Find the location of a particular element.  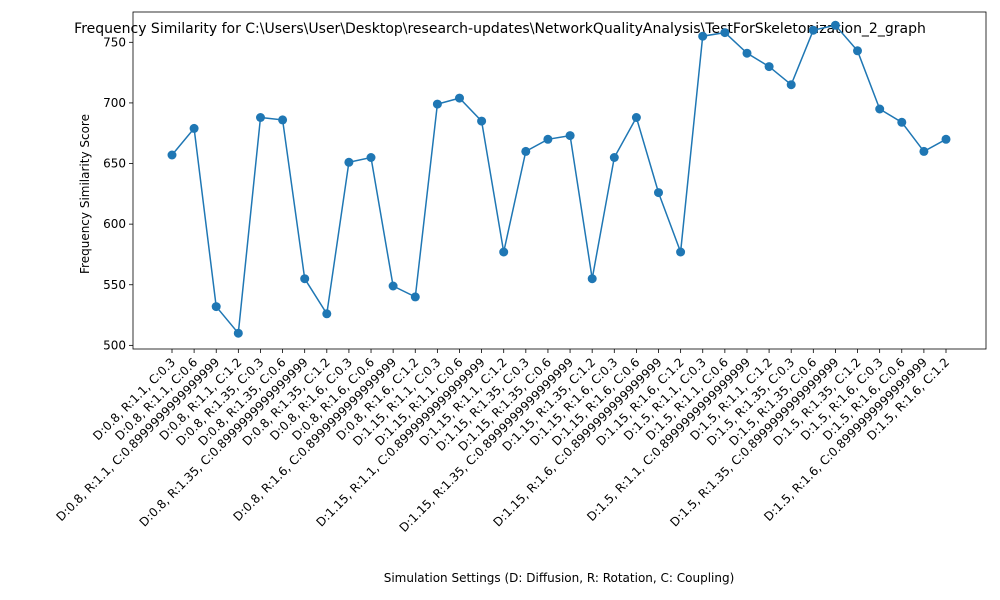

y-tick-label: 750 is located at coordinates (114, 42).